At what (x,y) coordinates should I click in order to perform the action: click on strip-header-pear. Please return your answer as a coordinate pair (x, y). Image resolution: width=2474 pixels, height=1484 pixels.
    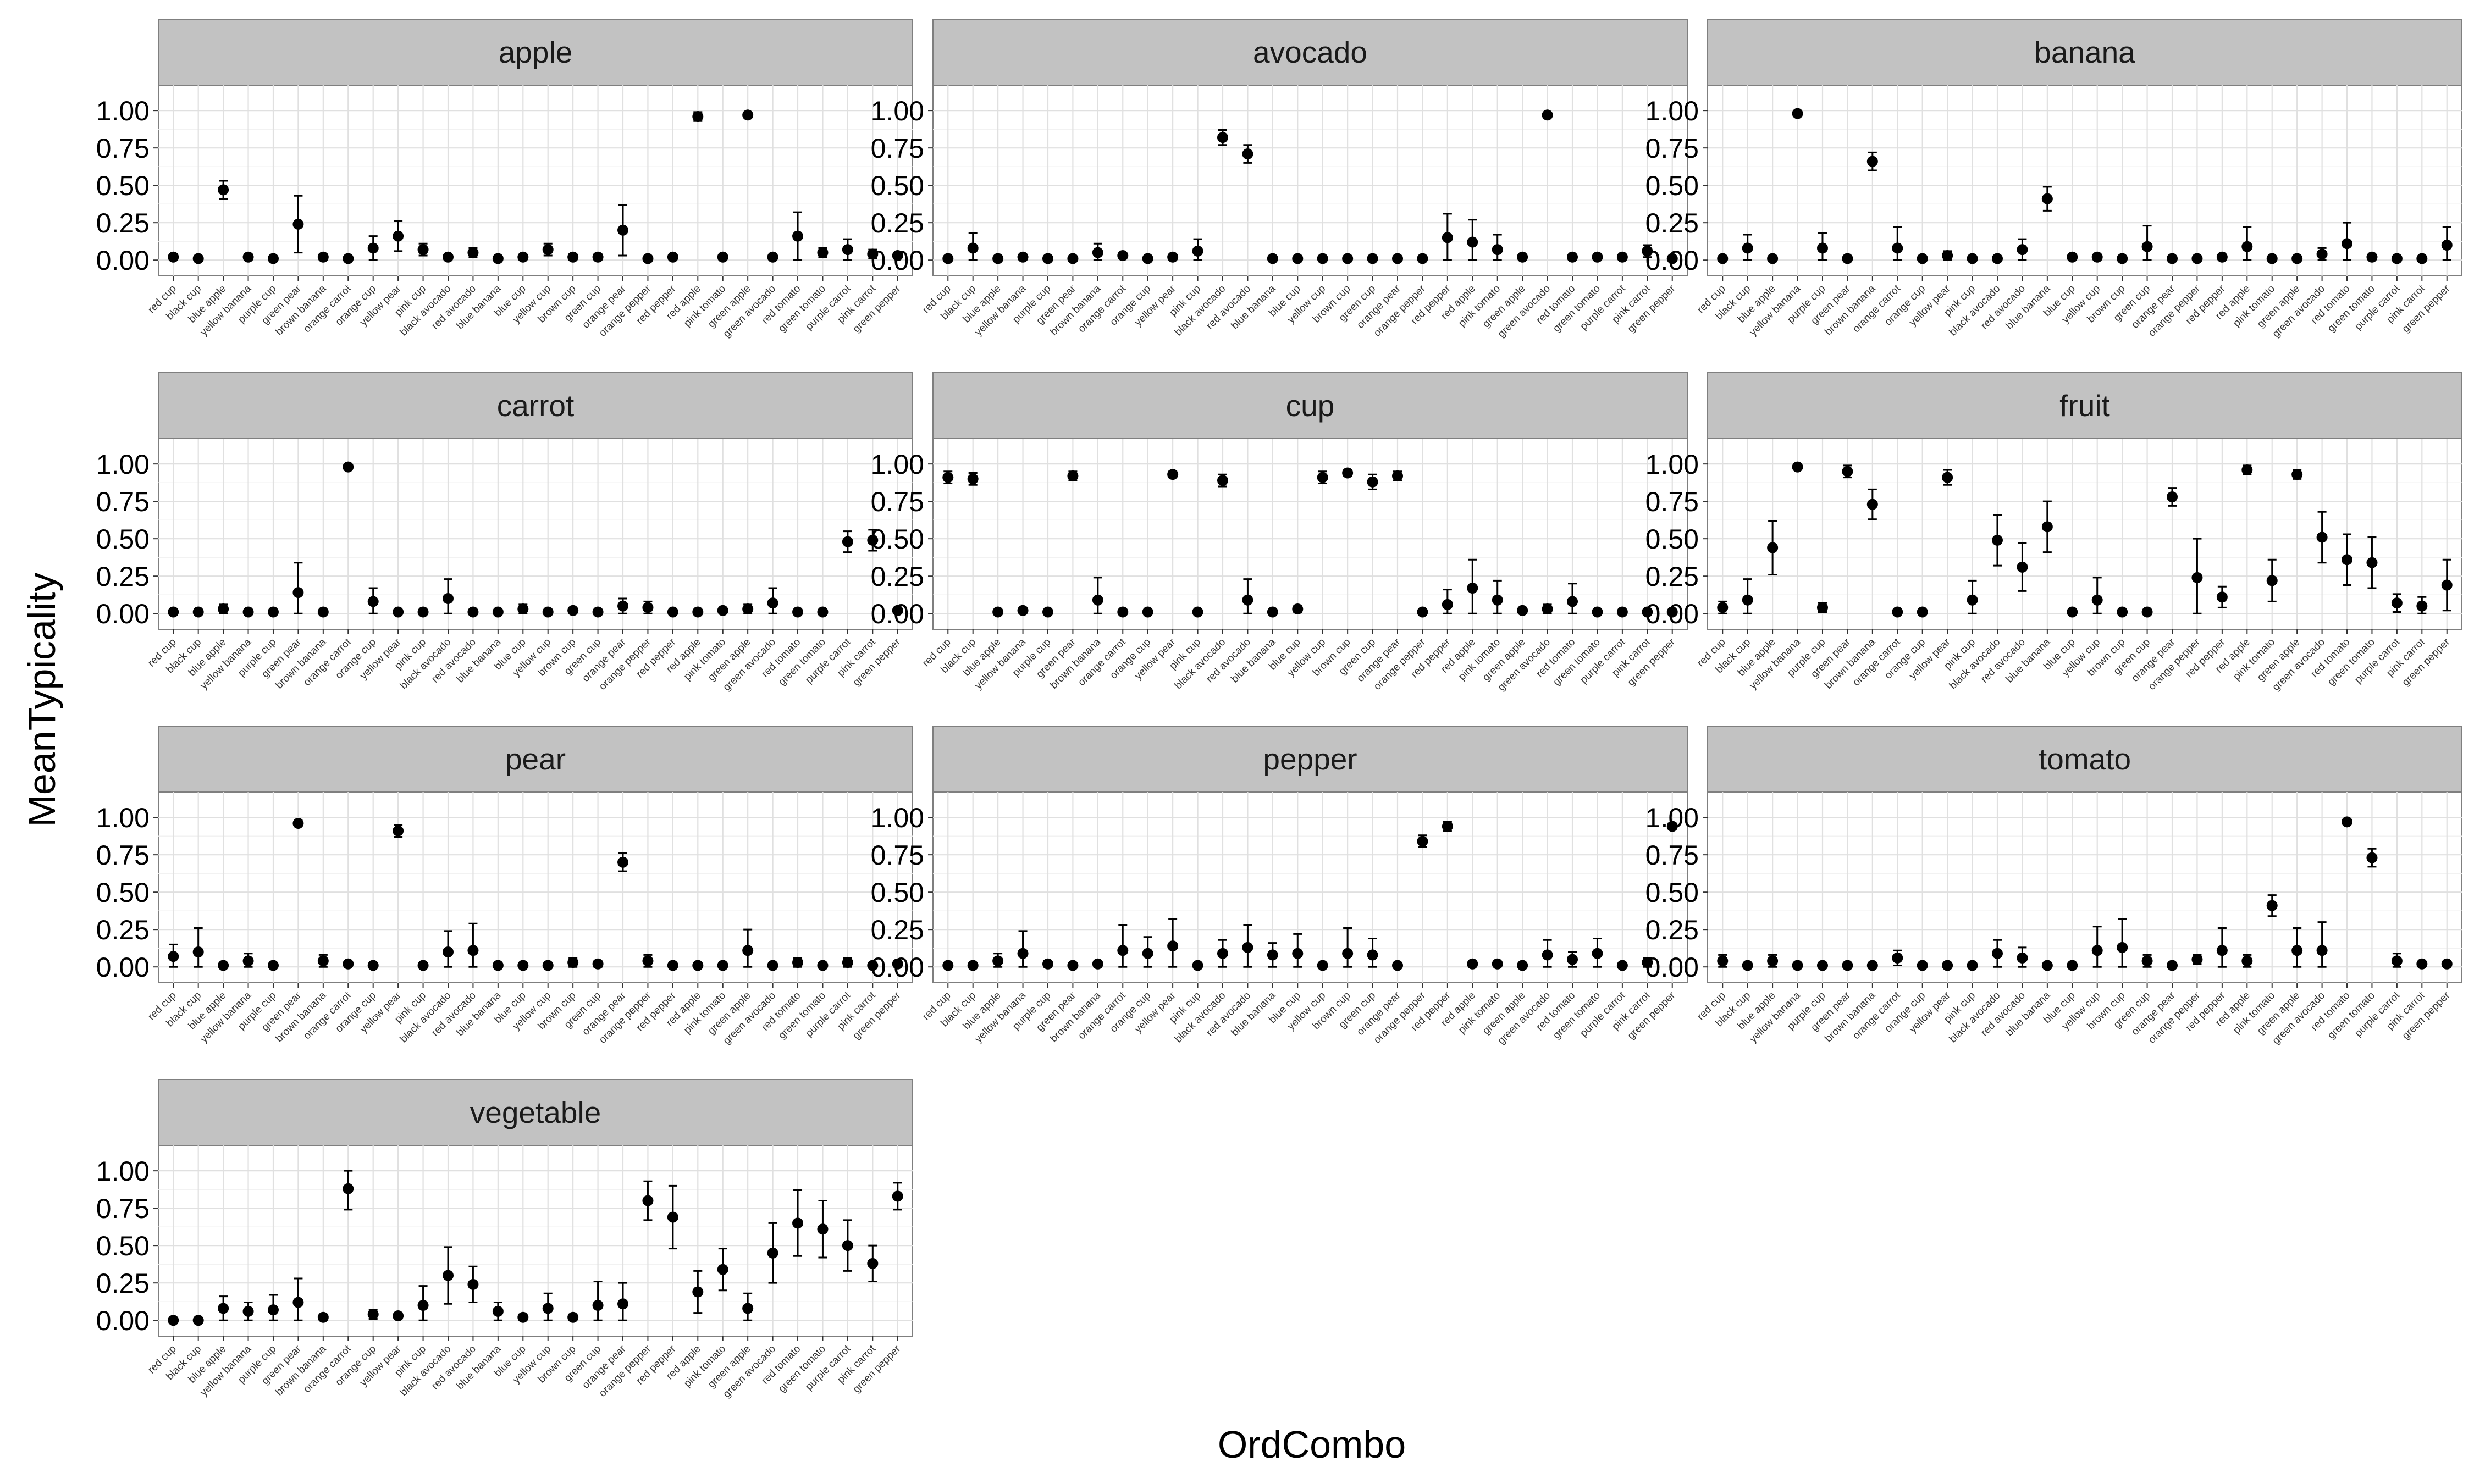
    Looking at the image, I should click on (535, 759).